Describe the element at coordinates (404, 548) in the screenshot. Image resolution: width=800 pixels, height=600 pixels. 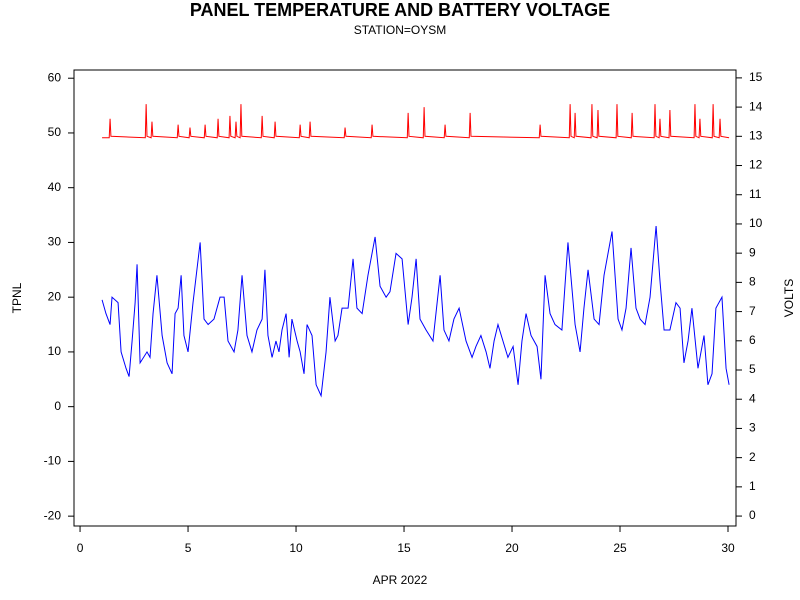
I see `x-tick-label: 15` at that location.